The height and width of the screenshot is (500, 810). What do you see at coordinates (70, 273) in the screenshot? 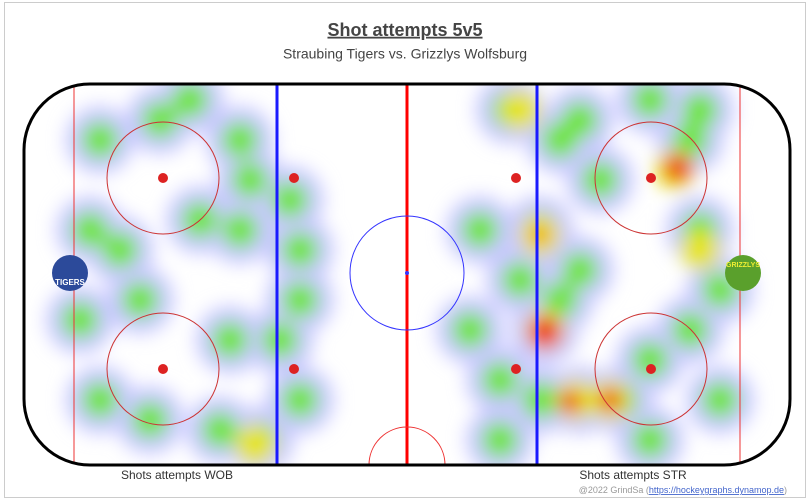
I see `logo-left: TIGERS` at bounding box center [70, 273].